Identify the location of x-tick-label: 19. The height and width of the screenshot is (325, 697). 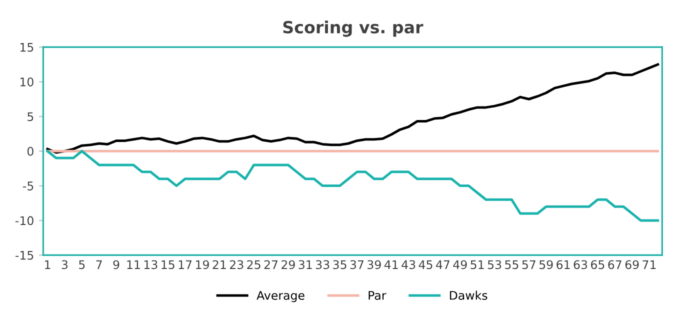
(202, 265).